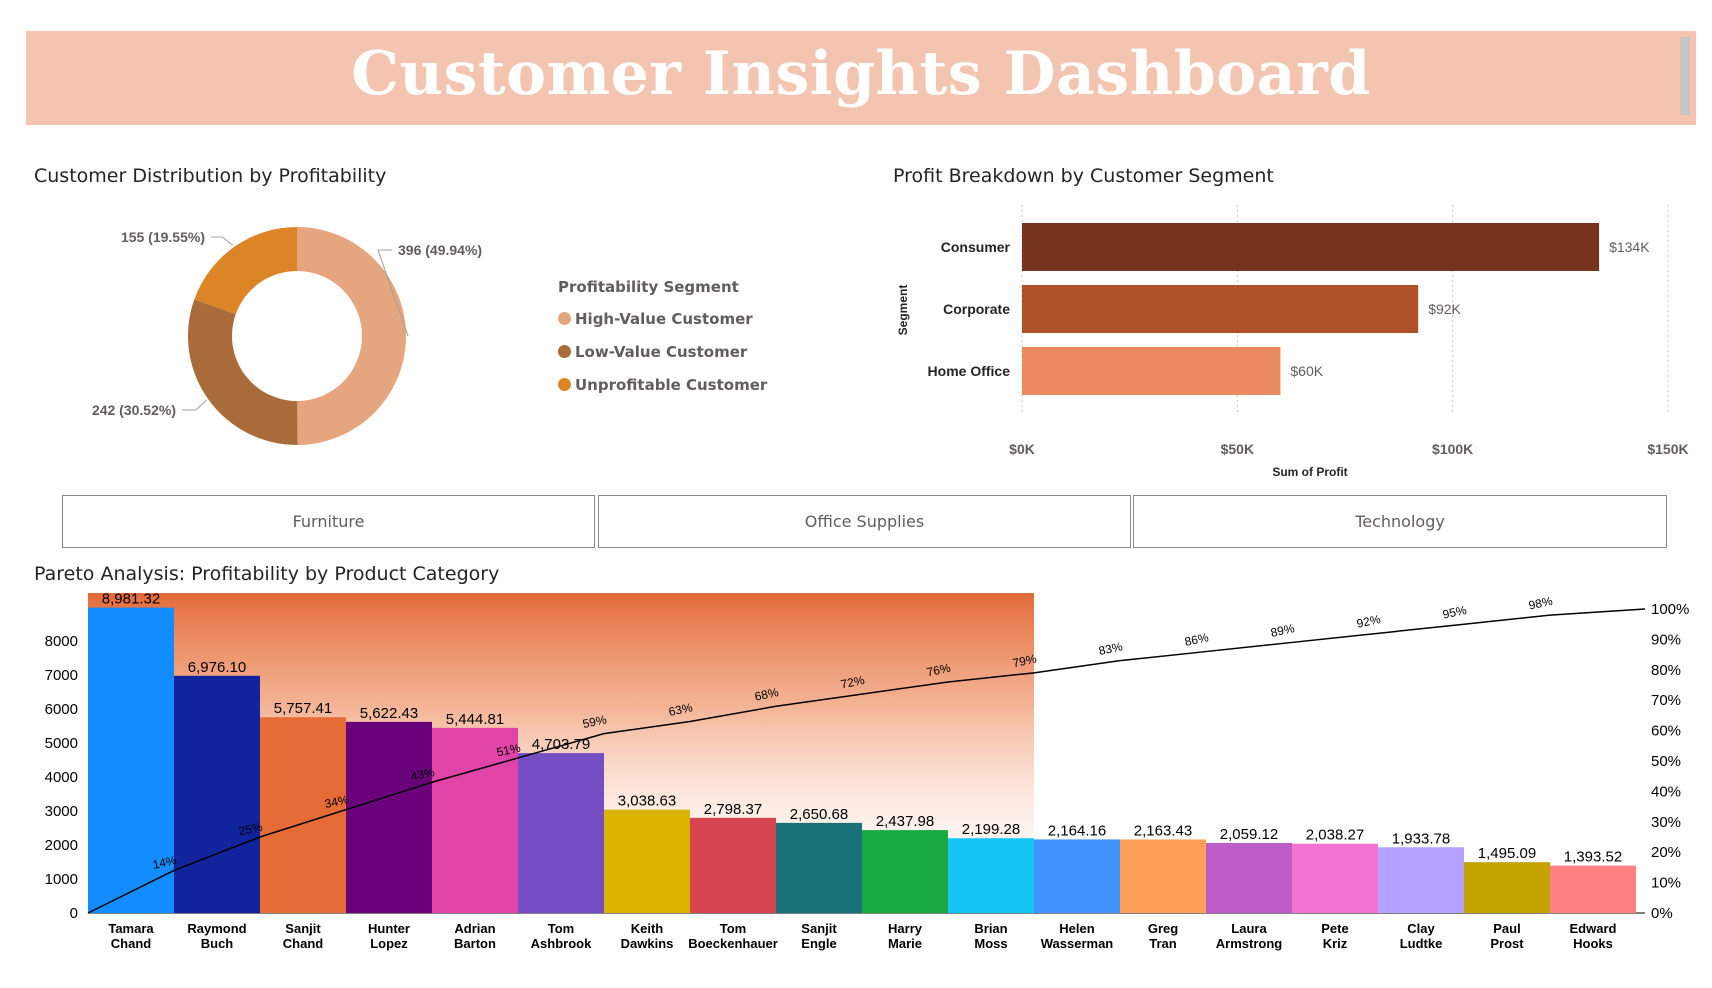 This screenshot has height=988, width=1712. What do you see at coordinates (1163, 830) in the screenshot?
I see `bar-value-label: 2,163.43` at bounding box center [1163, 830].